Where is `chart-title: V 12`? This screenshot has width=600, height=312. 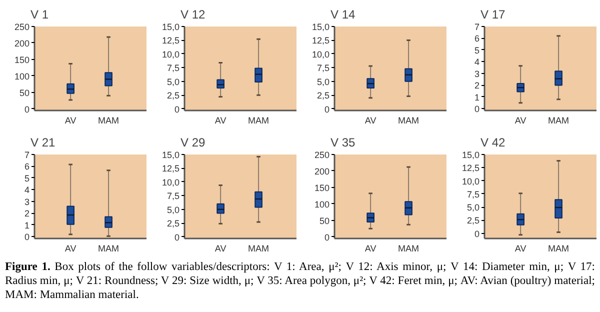 chart-title: V 12 is located at coordinates (193, 15).